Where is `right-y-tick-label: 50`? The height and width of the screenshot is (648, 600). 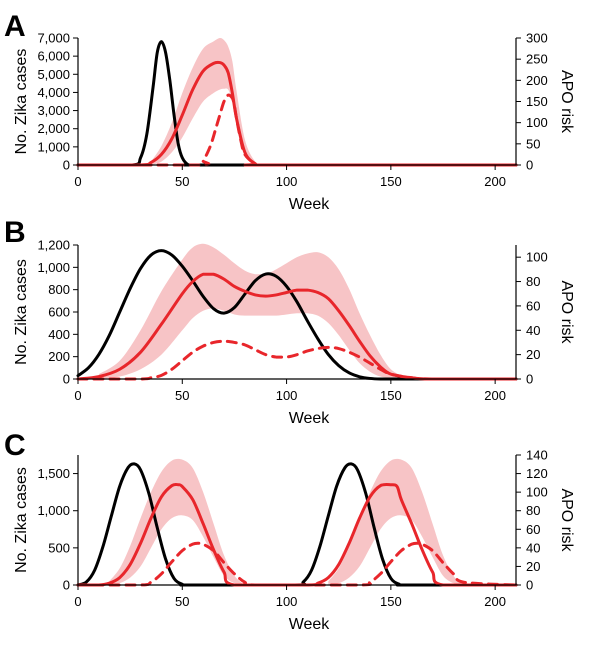 right-y-tick-label: 50 is located at coordinates (533, 143).